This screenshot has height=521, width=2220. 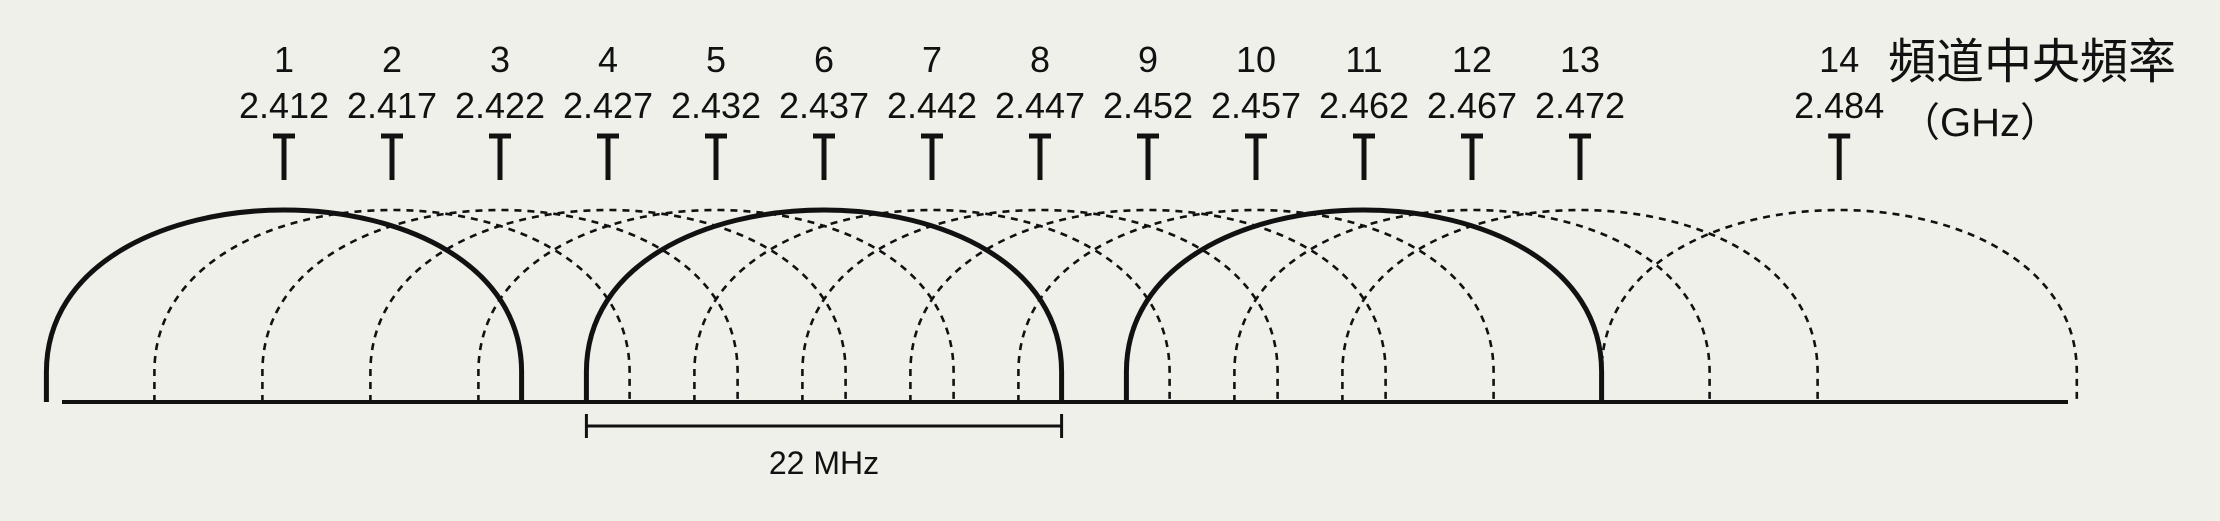 What do you see at coordinates (284, 105) in the screenshot?
I see `channel-frequency-1: 2.412` at bounding box center [284, 105].